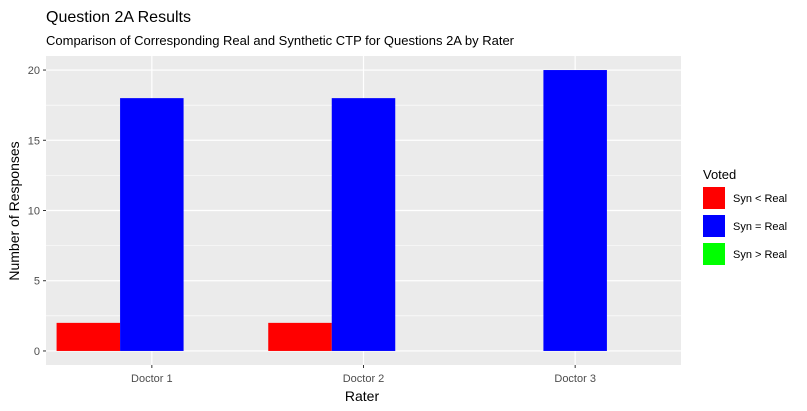 The image size is (807, 411). Describe the element at coordinates (34, 141) in the screenshot. I see `y-tick-label: 15` at that location.